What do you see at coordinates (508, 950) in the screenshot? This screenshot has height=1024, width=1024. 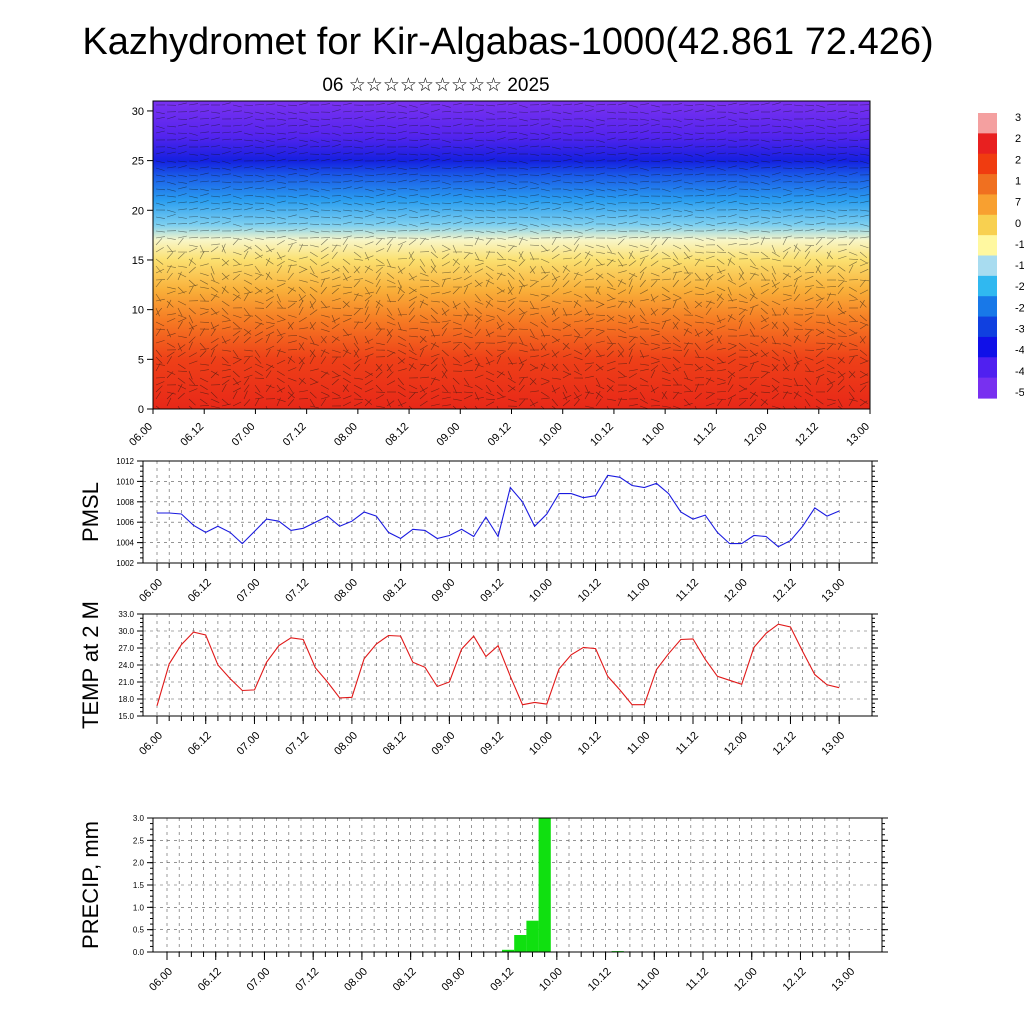 I see `precip-bar` at bounding box center [508, 950].